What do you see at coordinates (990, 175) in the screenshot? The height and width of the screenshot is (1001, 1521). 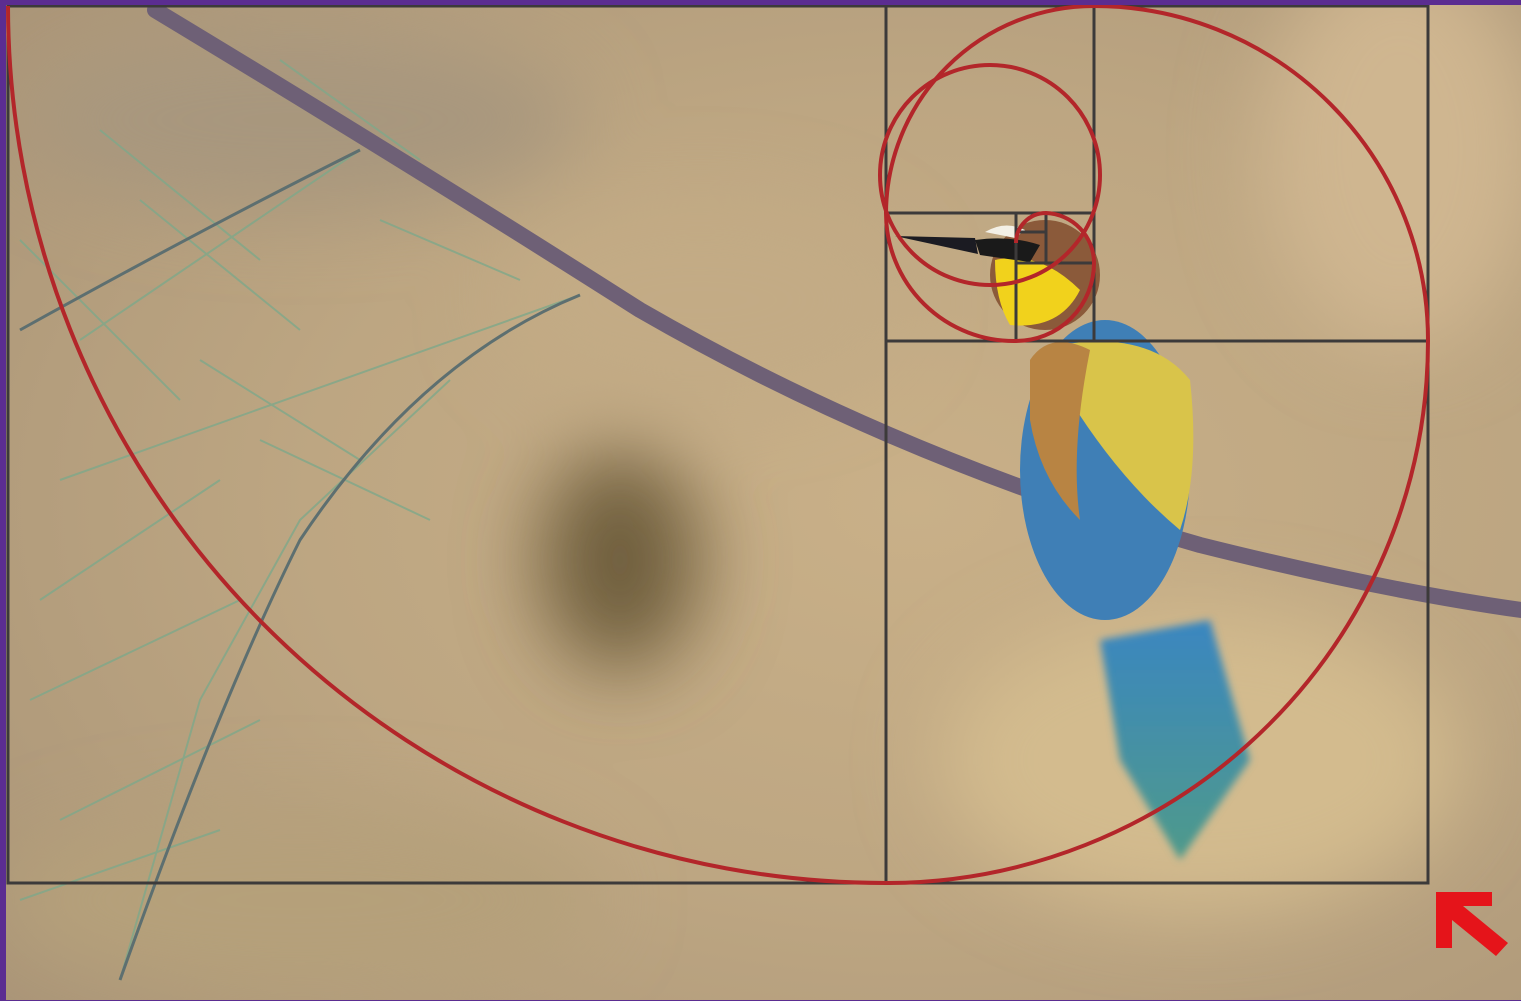 I see `spiral-circle` at bounding box center [990, 175].